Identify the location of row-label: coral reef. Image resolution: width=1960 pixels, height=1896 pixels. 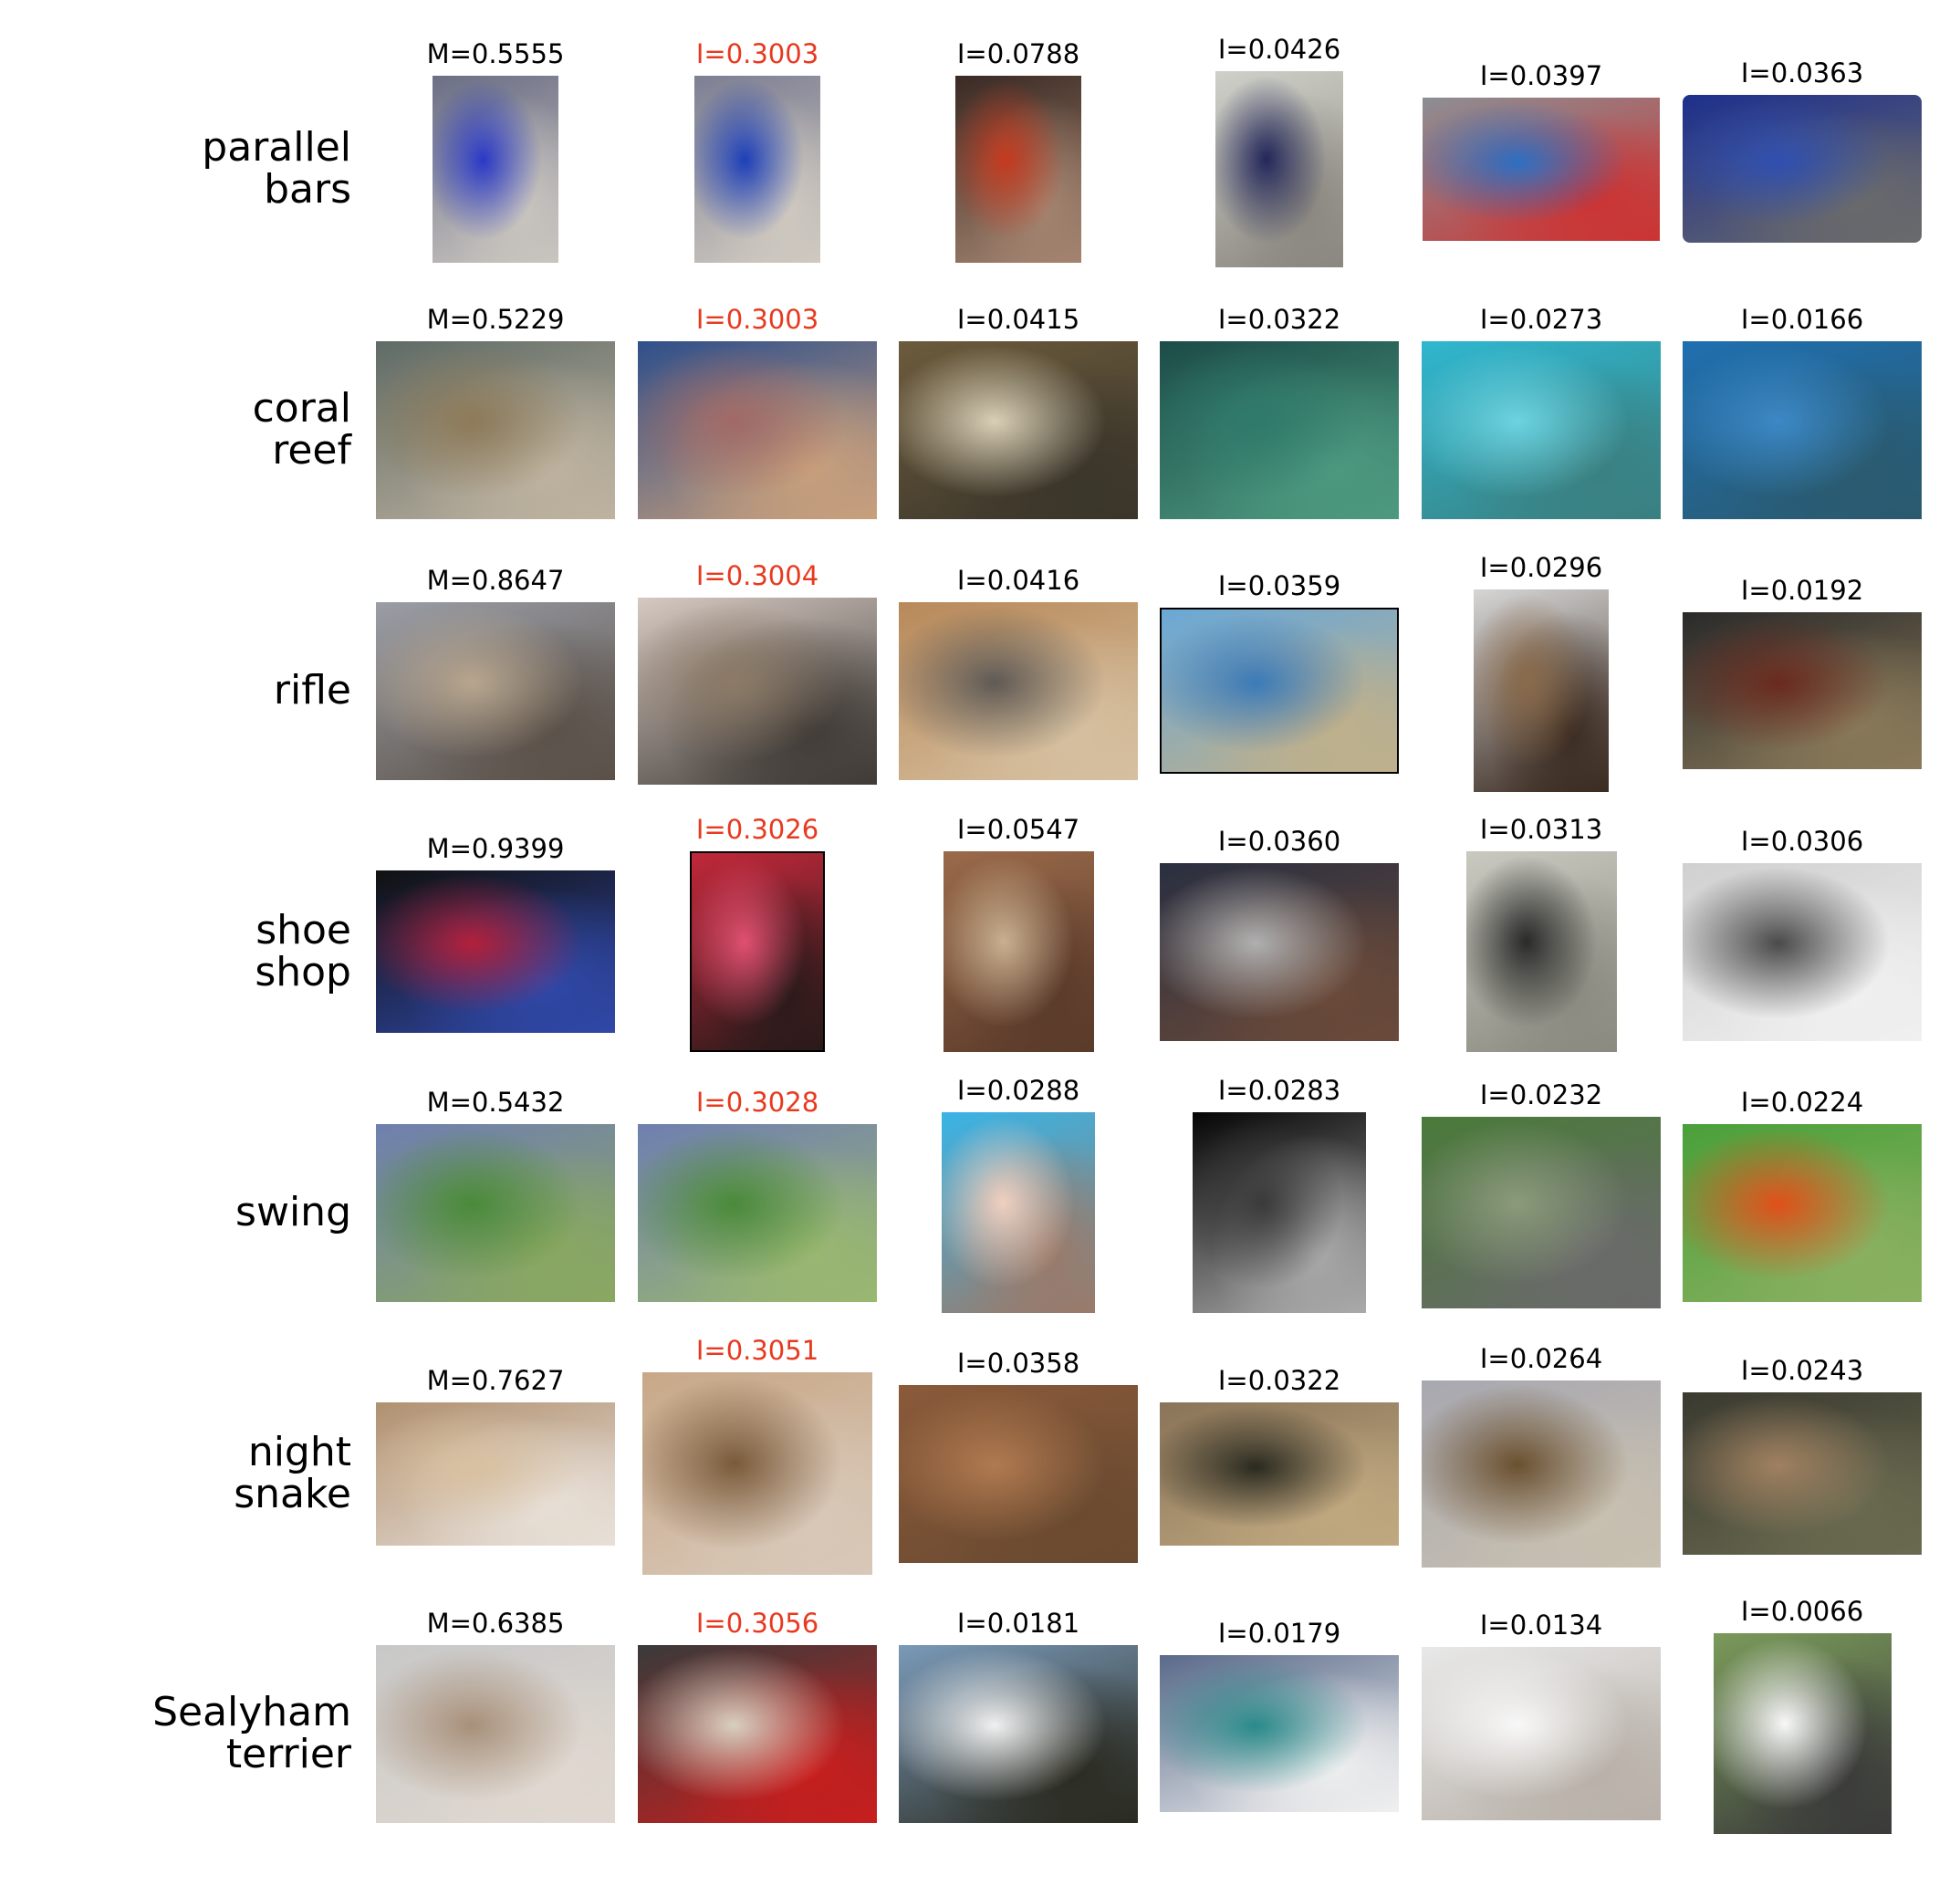
(176, 430).